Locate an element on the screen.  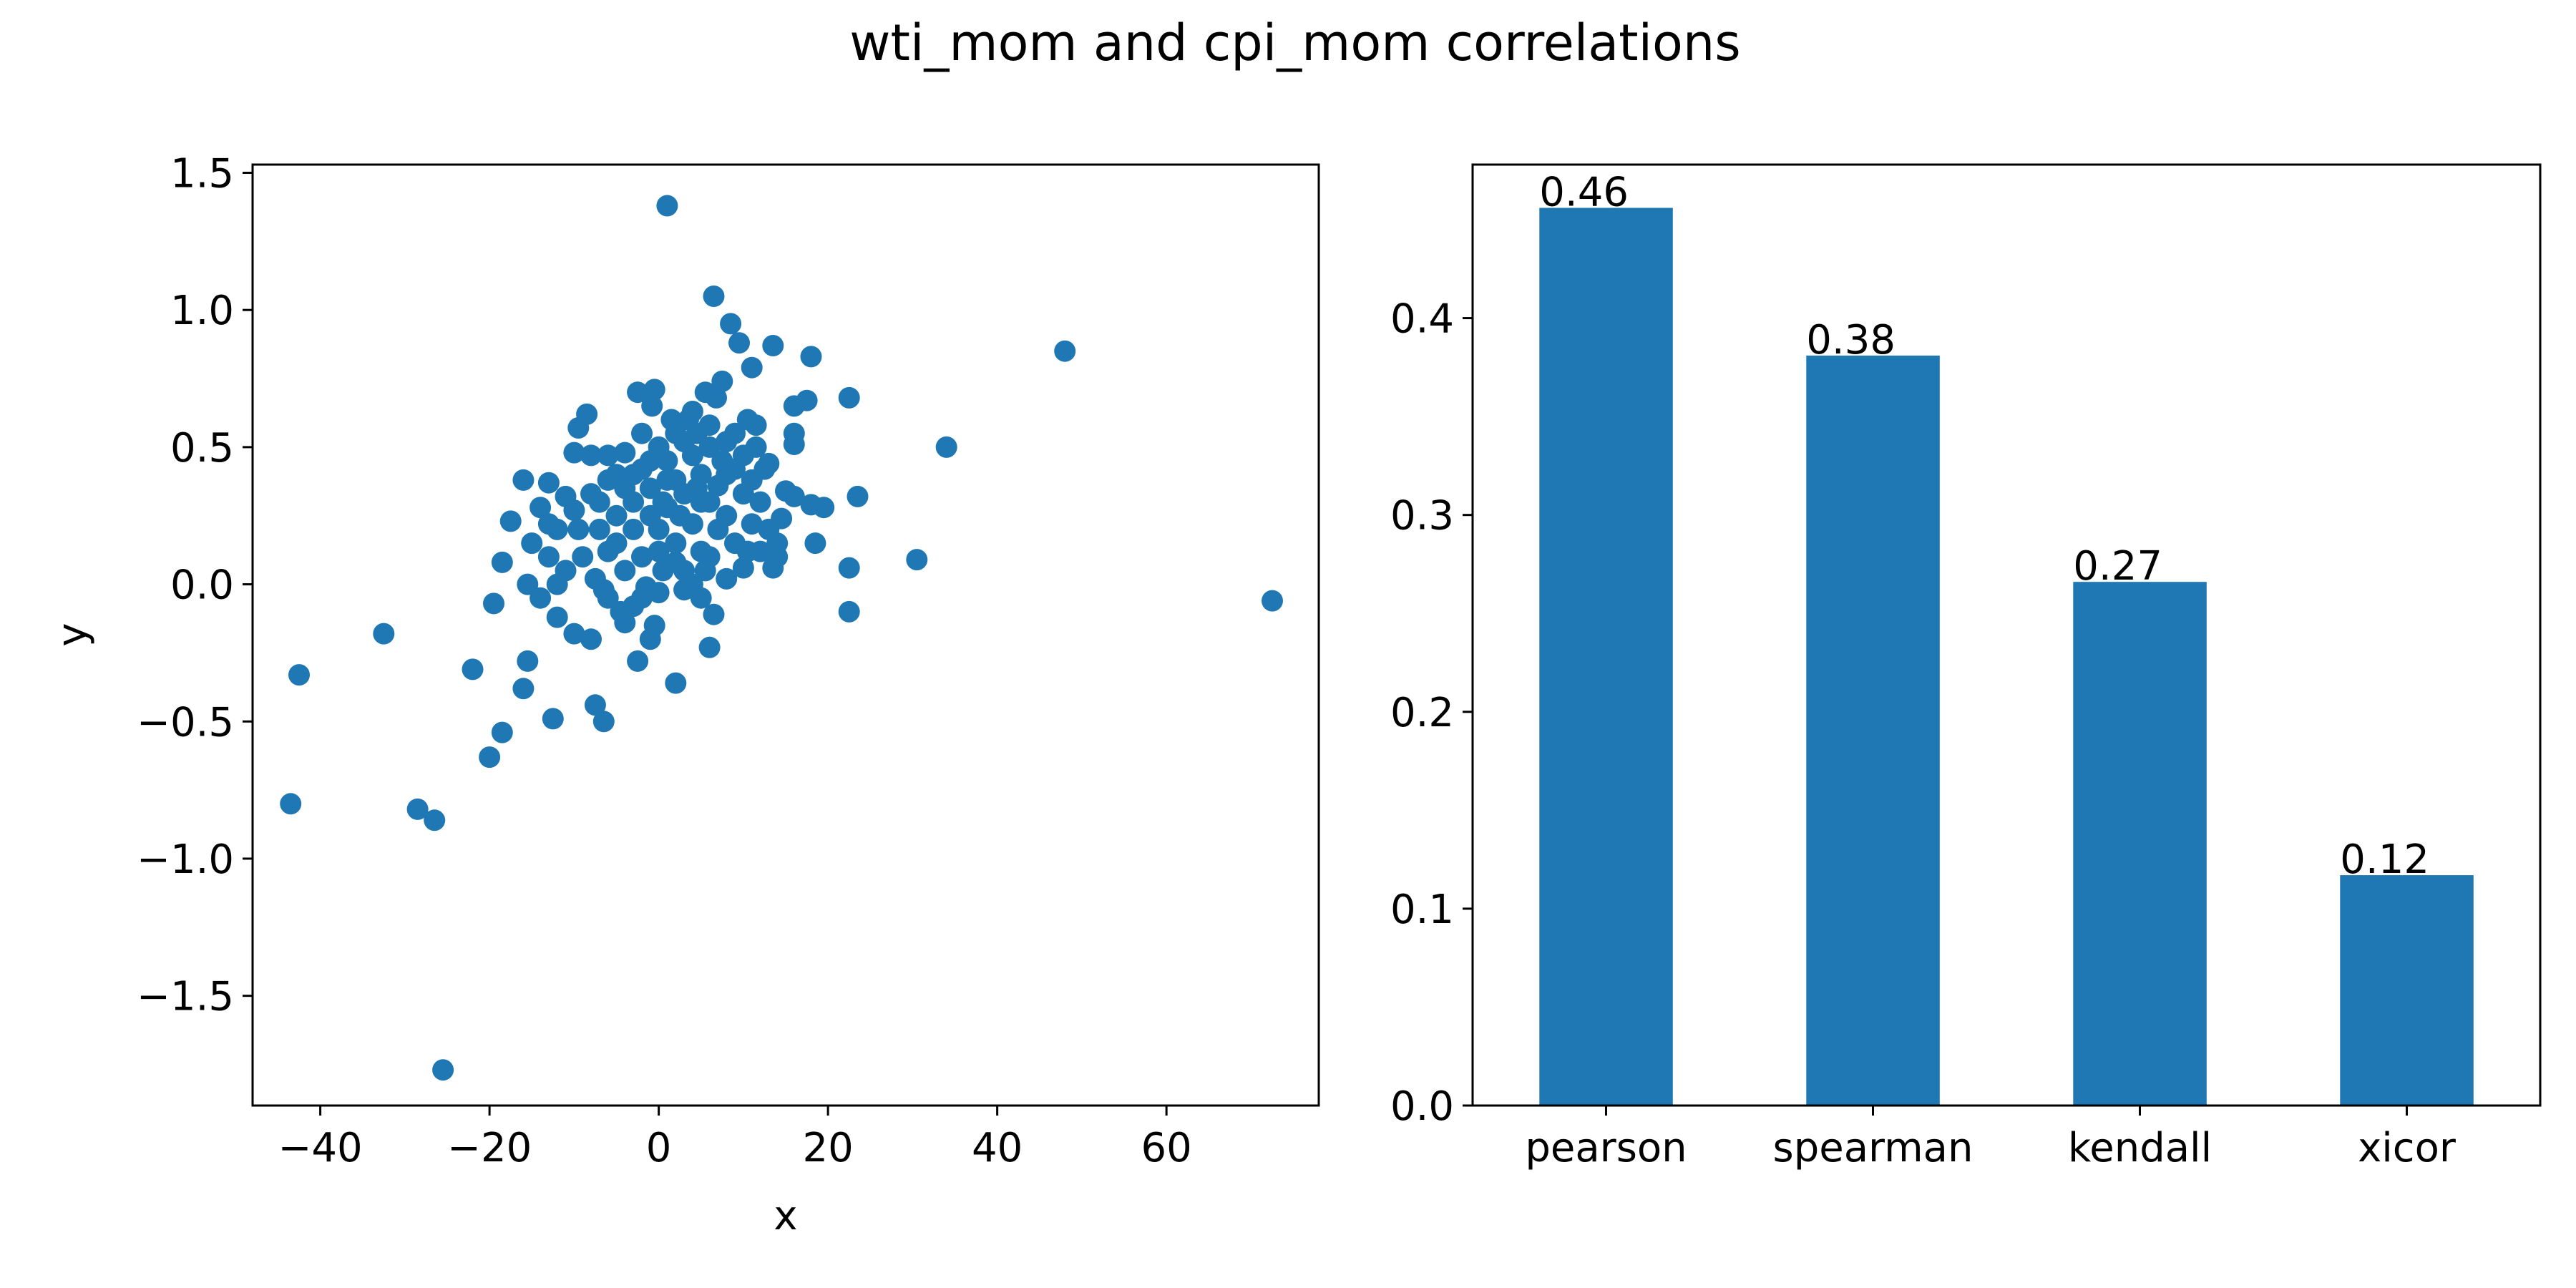
bar-category-label: pearson is located at coordinates (1606, 1148).